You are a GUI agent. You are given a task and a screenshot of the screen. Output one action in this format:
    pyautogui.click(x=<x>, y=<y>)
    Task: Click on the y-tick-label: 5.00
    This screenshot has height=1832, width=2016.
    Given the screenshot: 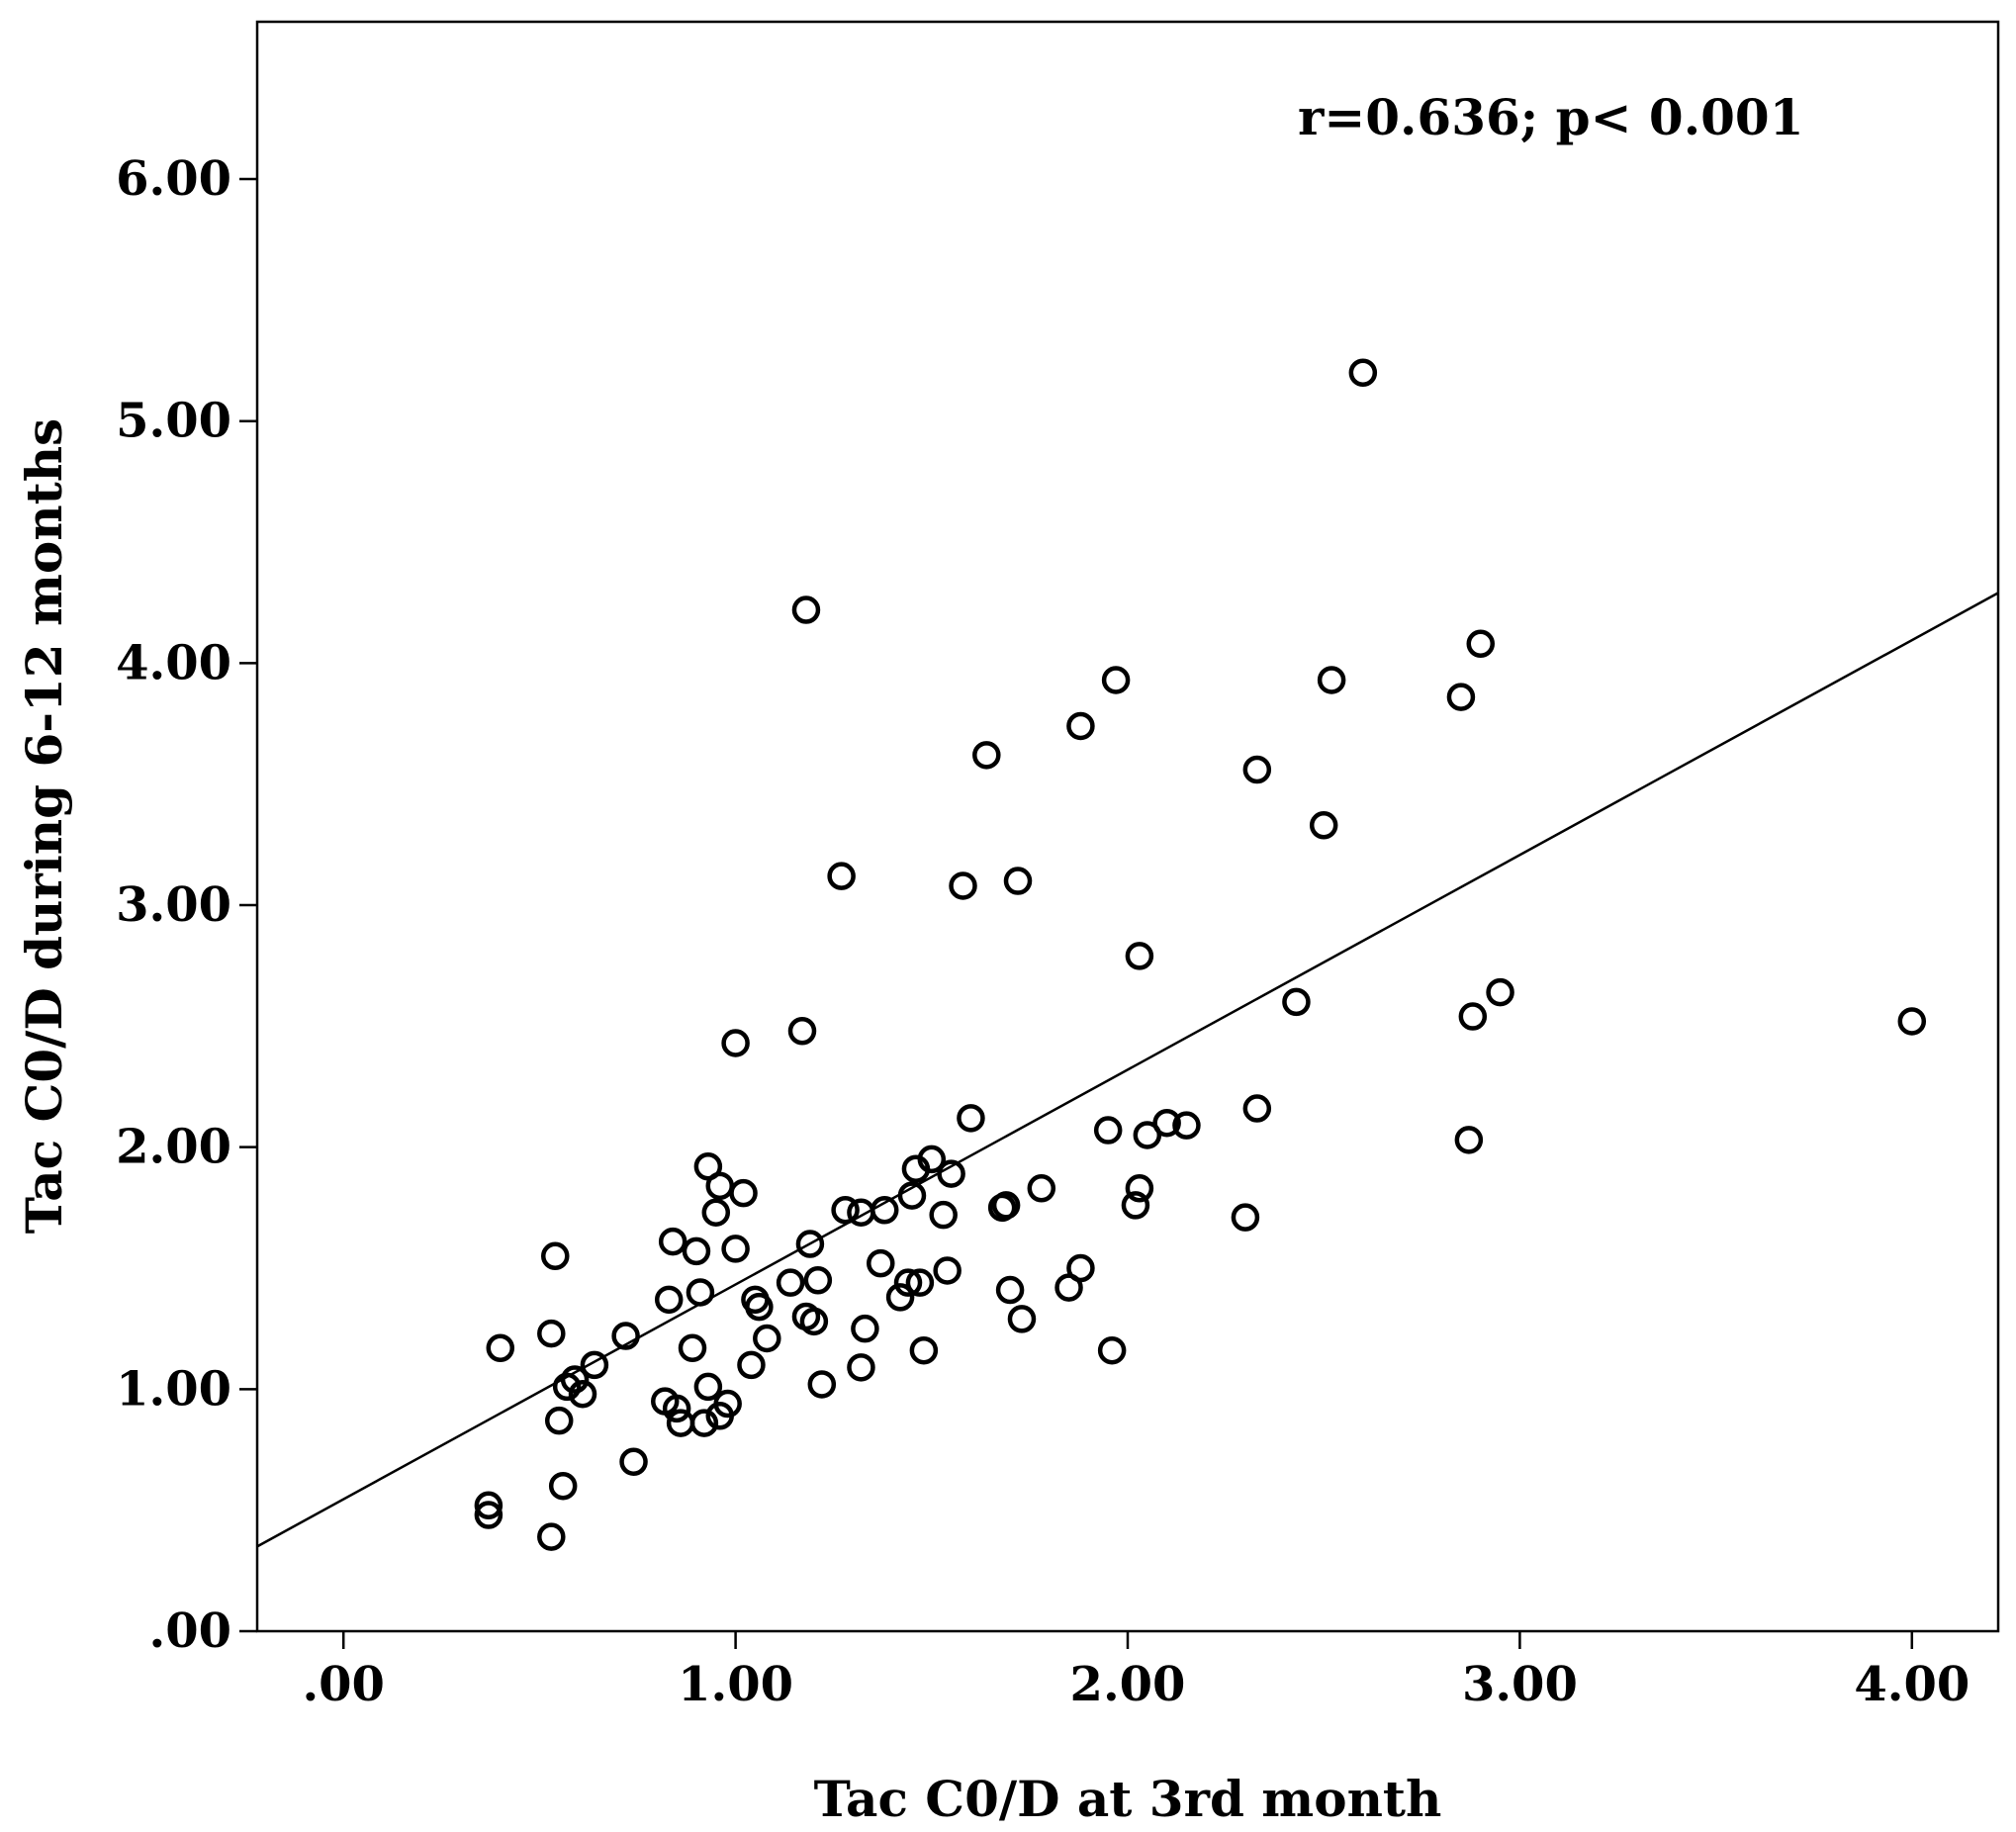 What is the action you would take?
    pyautogui.click(x=173, y=421)
    